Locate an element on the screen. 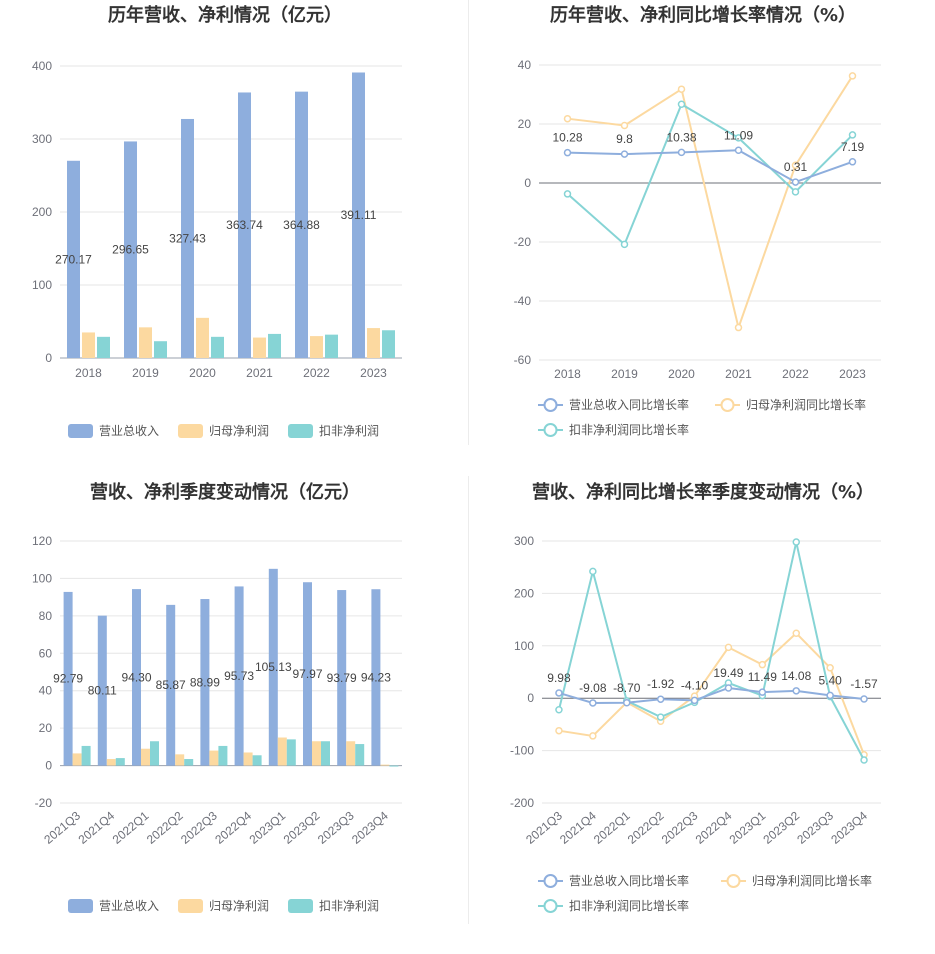  x-tick-label: 2021Q3 is located at coordinates (544, 827).